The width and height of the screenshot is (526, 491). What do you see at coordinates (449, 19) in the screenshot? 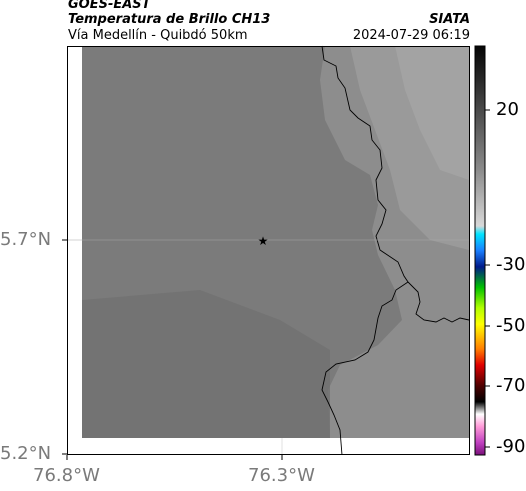
I see `source-label: SIATA` at bounding box center [449, 19].